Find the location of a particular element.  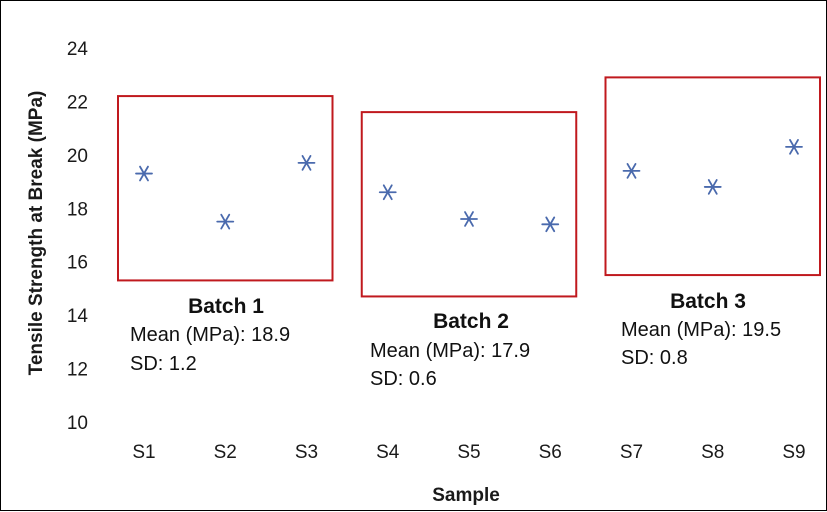

x-axis-title: Sample is located at coordinates (466, 495).